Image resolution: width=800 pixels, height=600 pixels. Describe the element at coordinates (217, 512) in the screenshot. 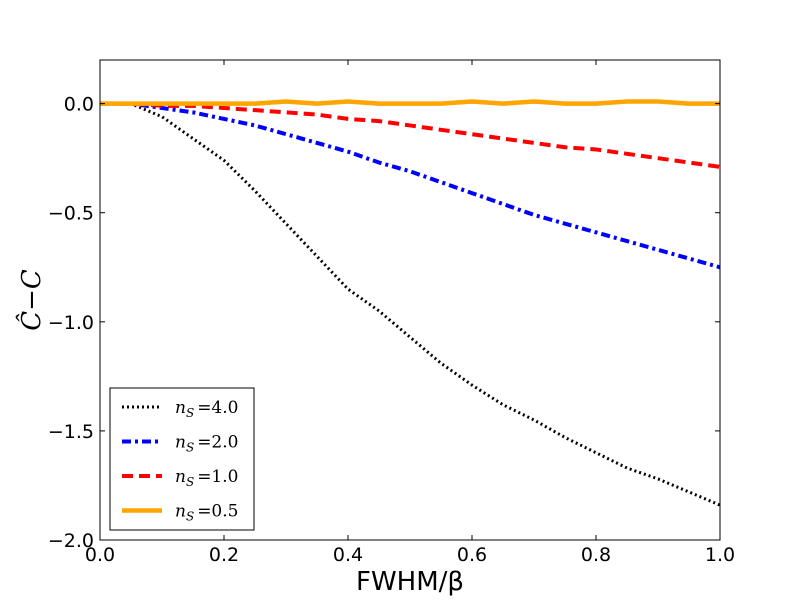

I see `legend-value: =0.5` at that location.